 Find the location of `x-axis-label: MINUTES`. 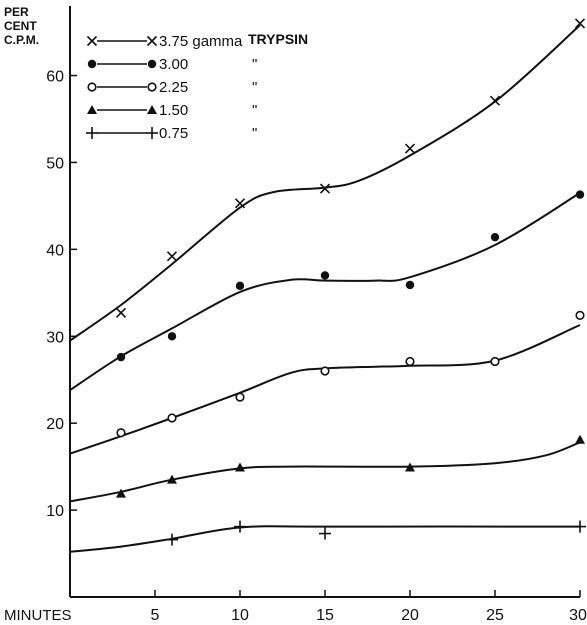

x-axis-label: MINUTES is located at coordinates (38, 615).